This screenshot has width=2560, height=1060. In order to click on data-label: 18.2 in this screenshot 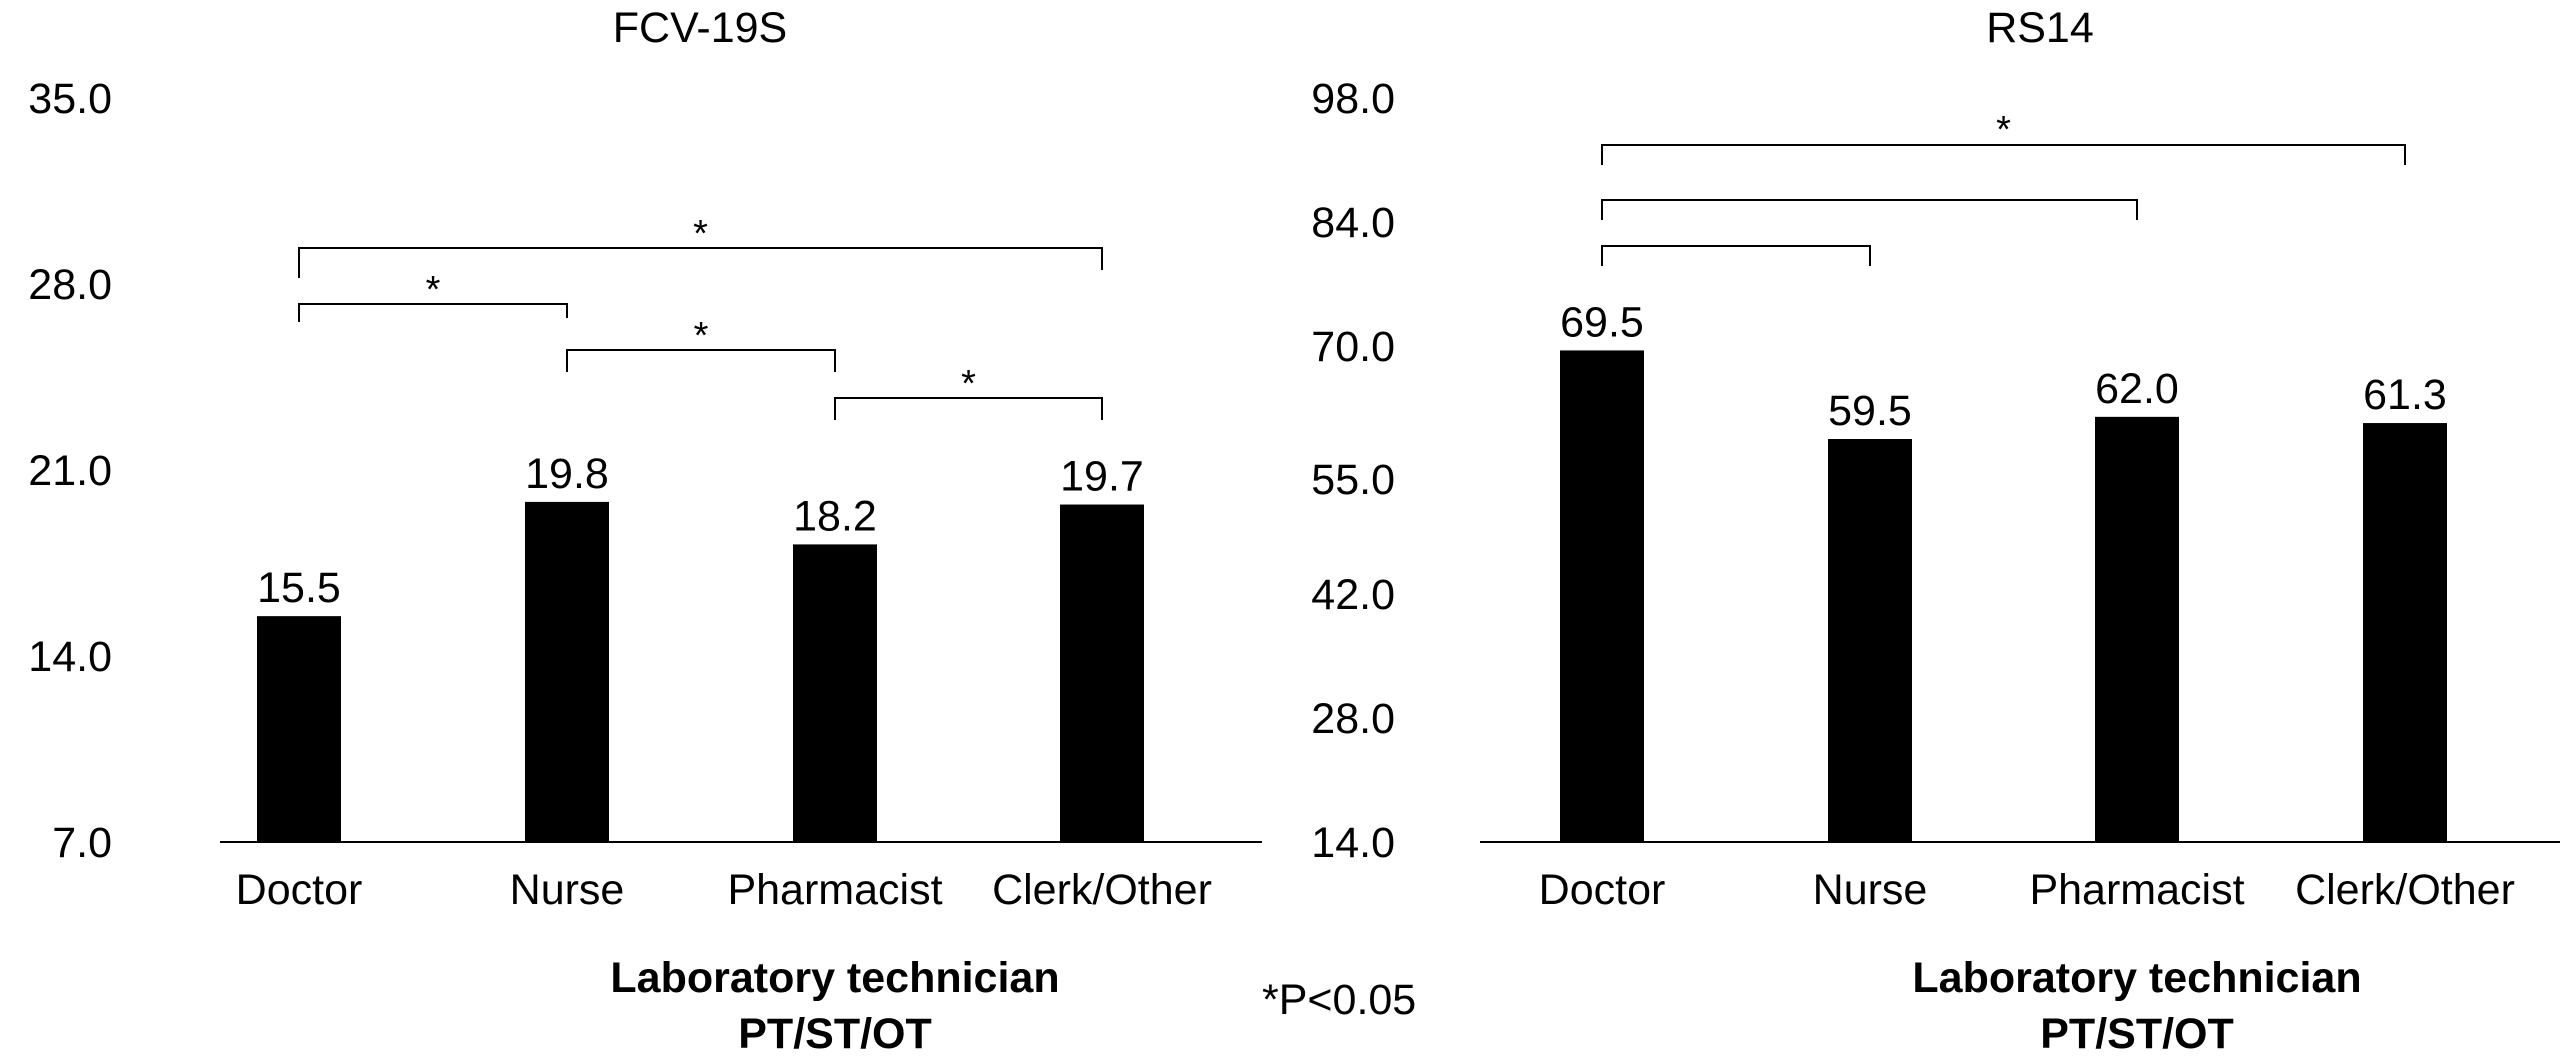, I will do `click(835, 516)`.